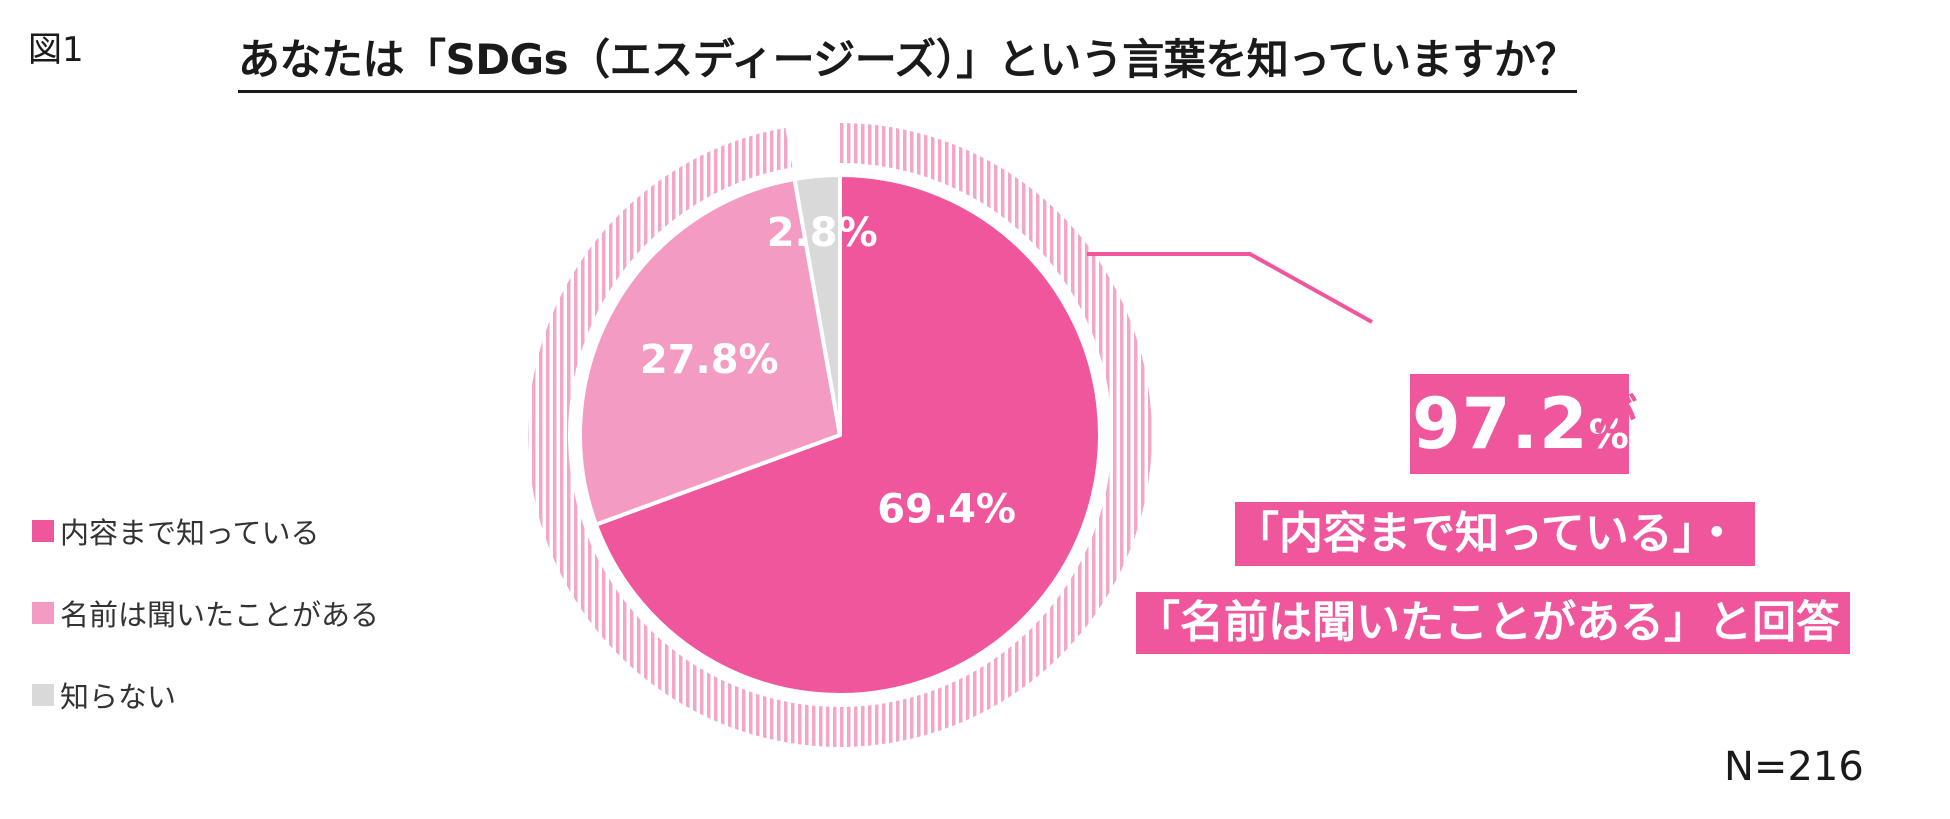 The width and height of the screenshot is (1950, 819). What do you see at coordinates (1608, 435) in the screenshot?
I see `callout-percent: %` at bounding box center [1608, 435].